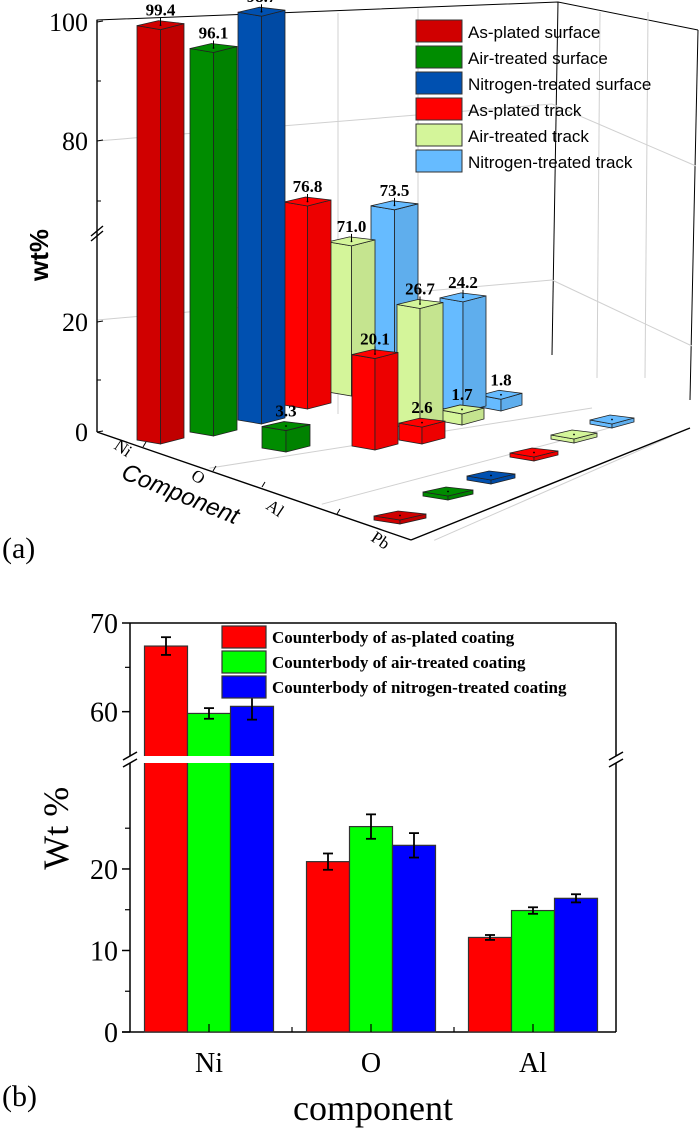  What do you see at coordinates (308, 186) in the screenshot?
I see `chart-a-data-label: 76.8` at bounding box center [308, 186].